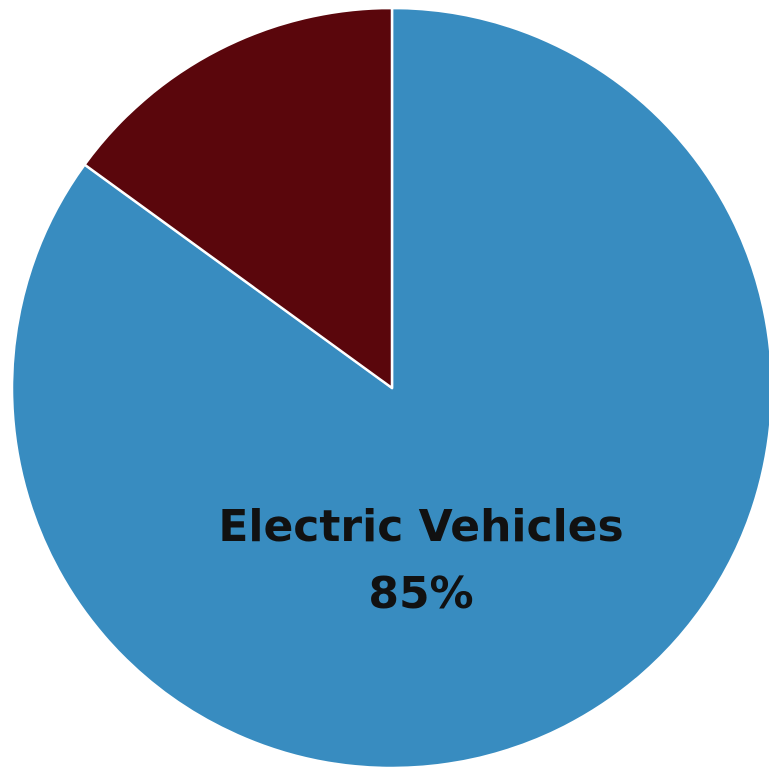  I want to click on slice-label-electric-vehicles: Electric Vehicles, so click(420, 526).